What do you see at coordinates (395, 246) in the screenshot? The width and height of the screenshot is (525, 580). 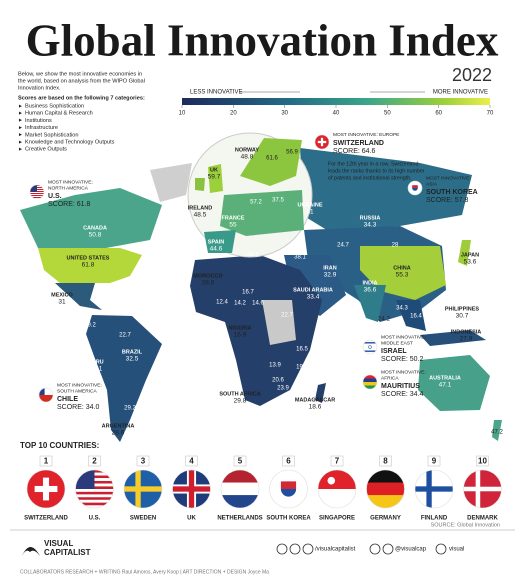 I see `map-score: 28` at bounding box center [395, 246].